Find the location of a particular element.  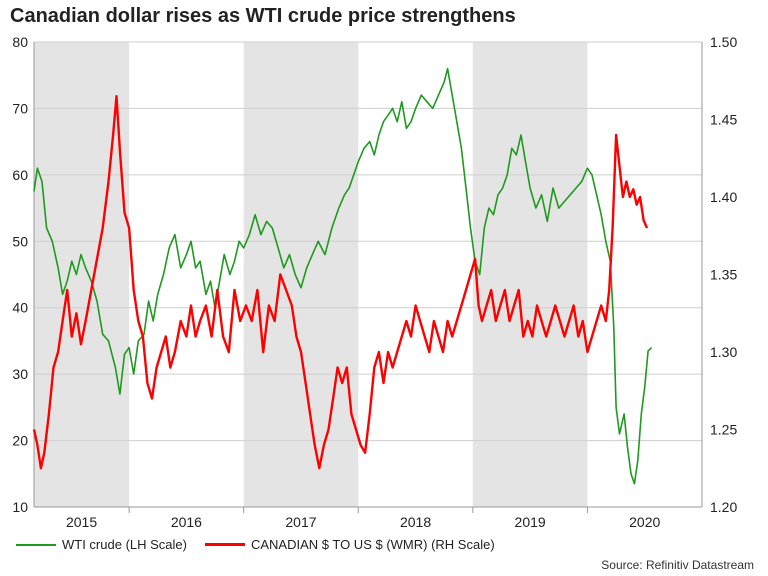

left-tick-label-7: 10 is located at coordinates (20, 507).